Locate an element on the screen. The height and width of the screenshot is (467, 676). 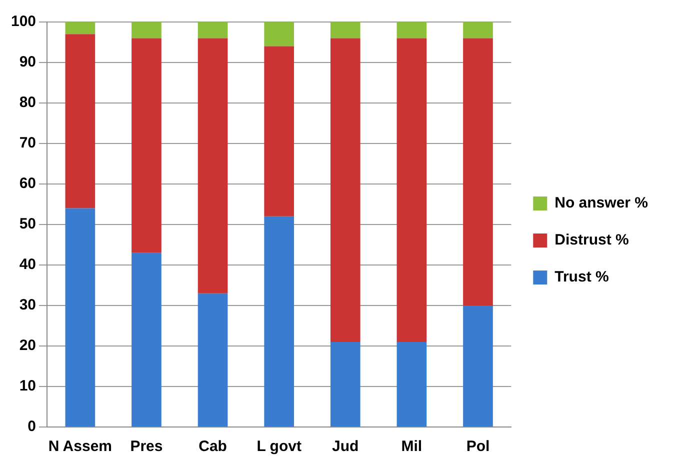
y-tick-label: 40 is located at coordinates (27, 265).